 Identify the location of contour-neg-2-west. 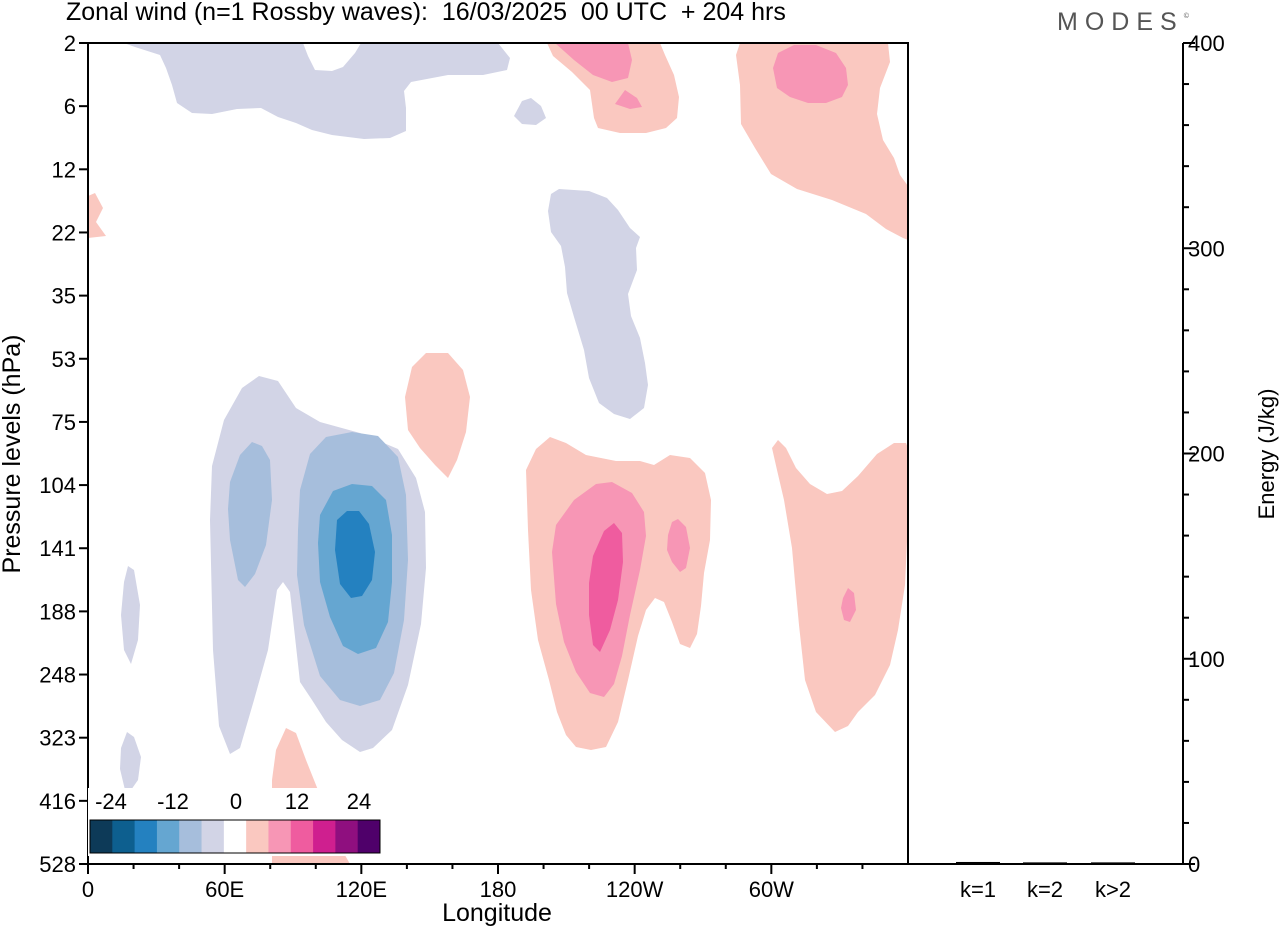
(250, 514).